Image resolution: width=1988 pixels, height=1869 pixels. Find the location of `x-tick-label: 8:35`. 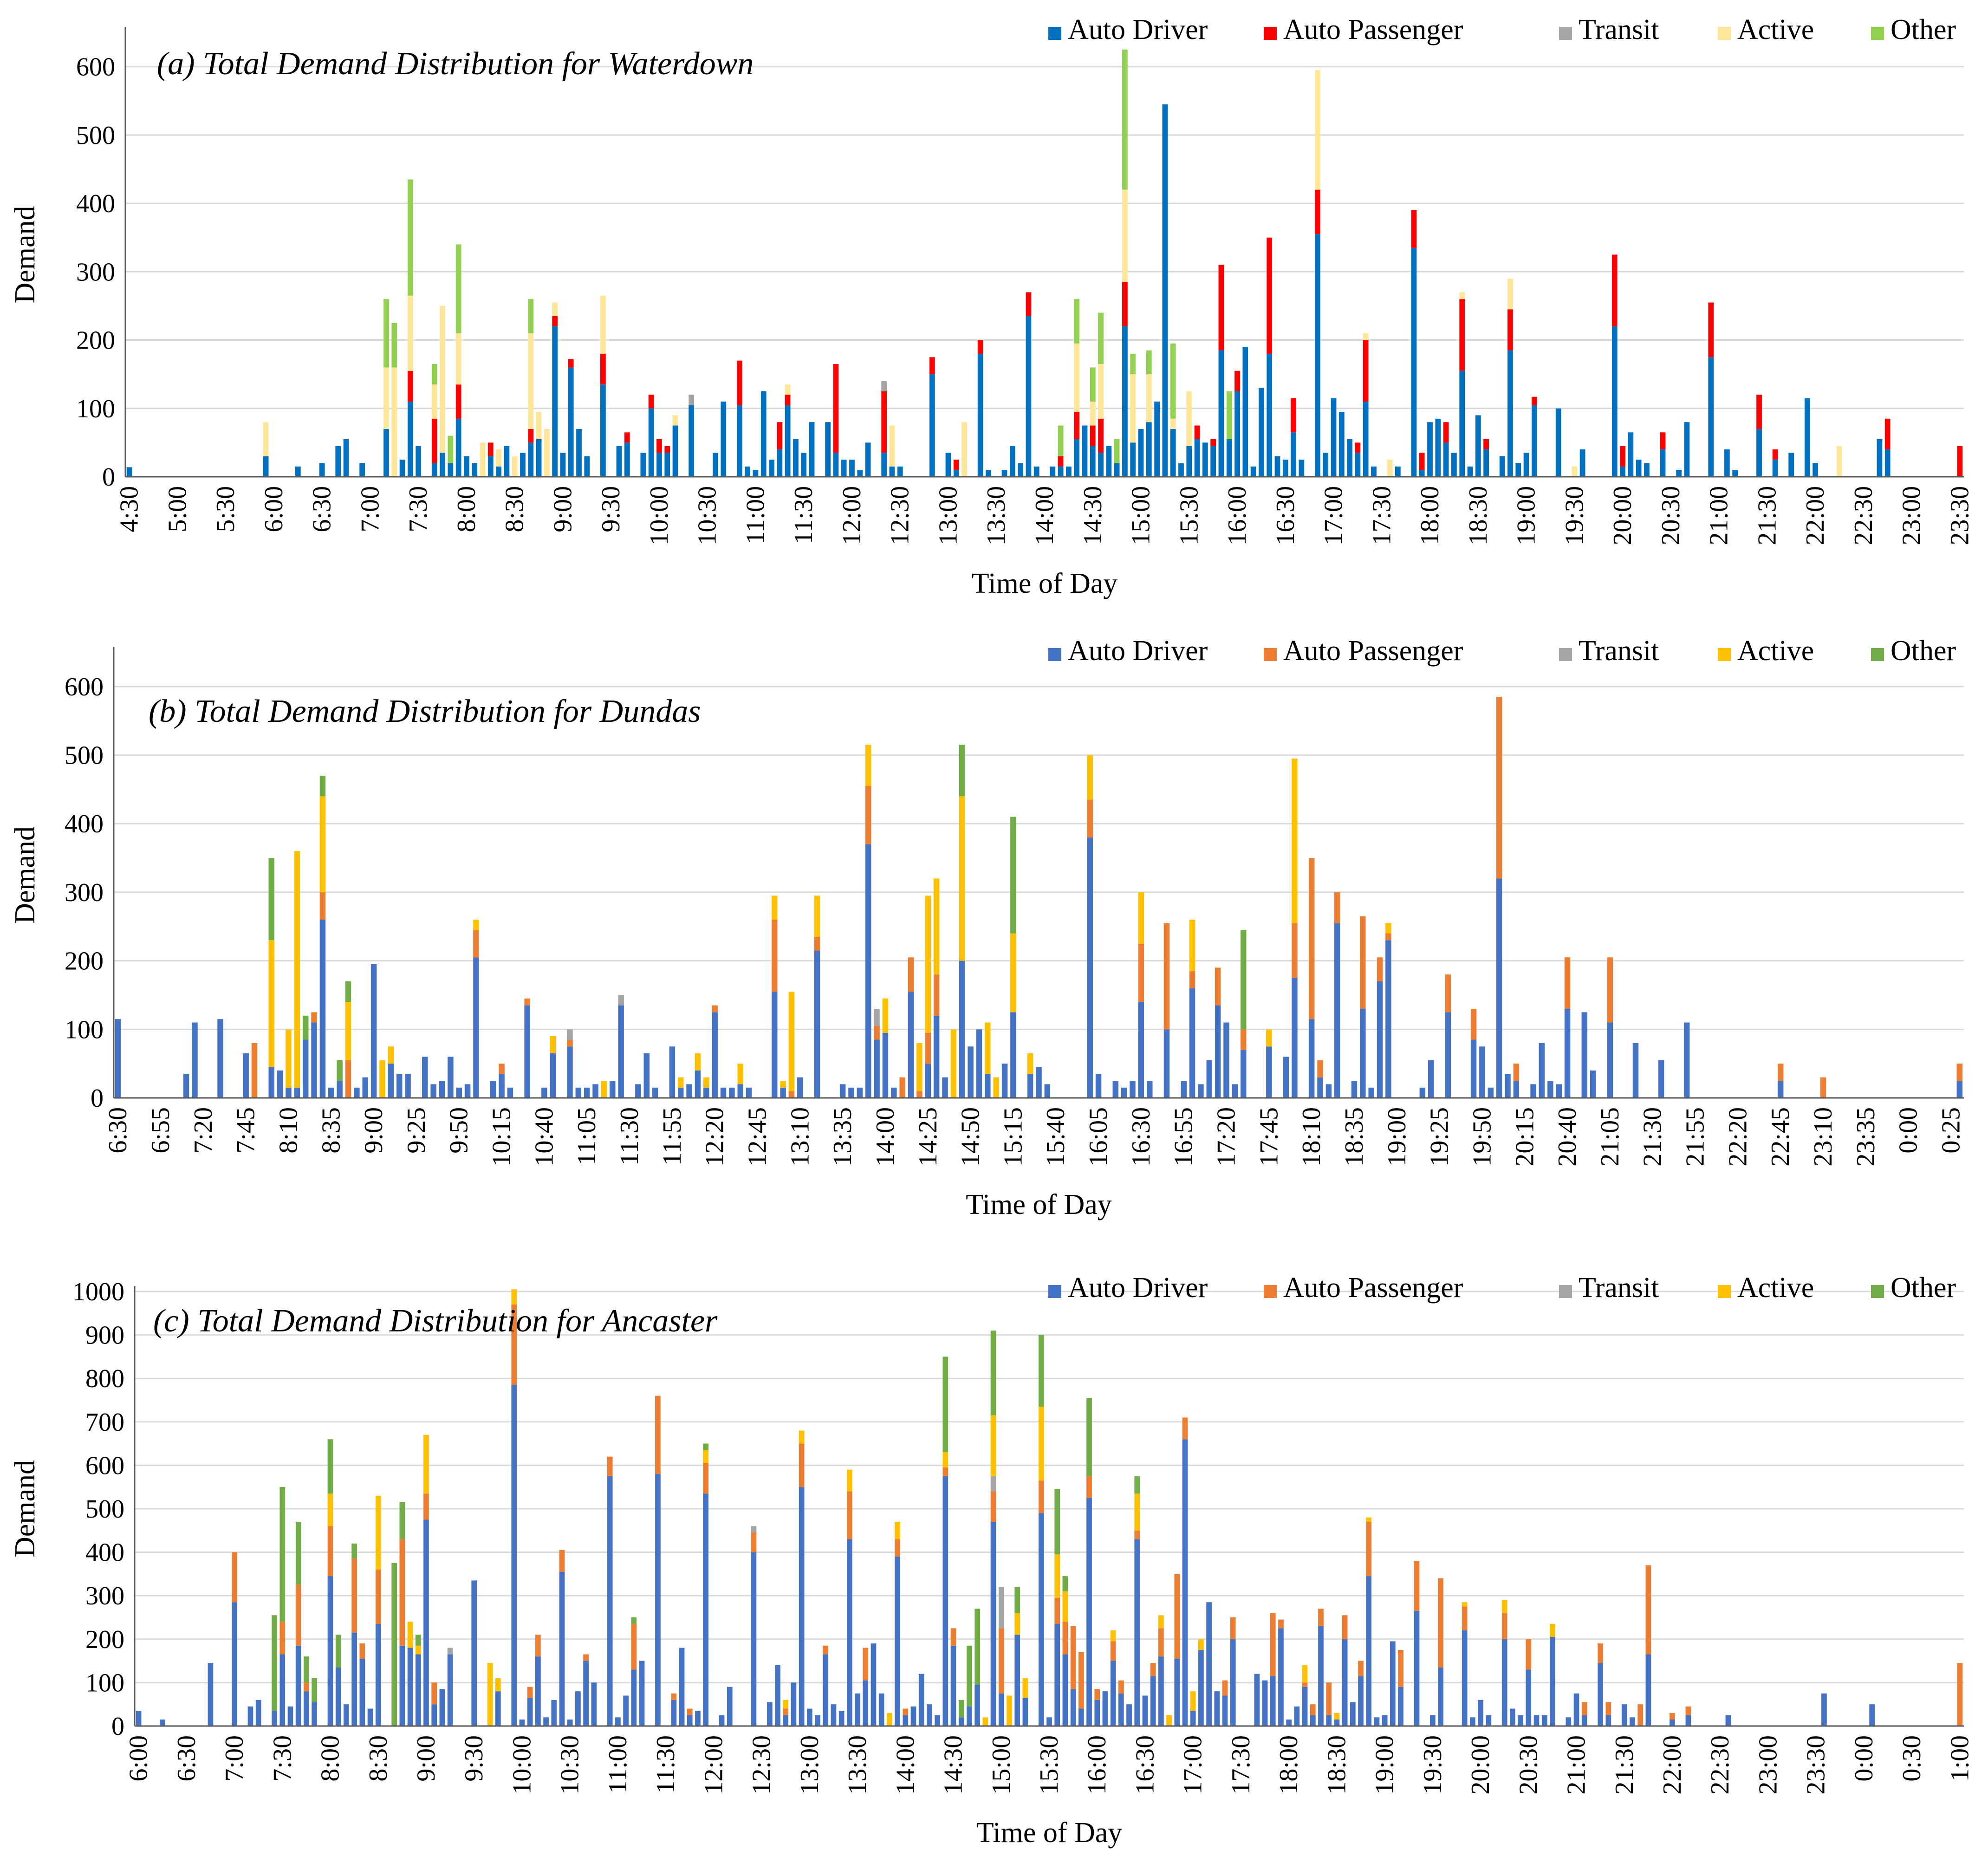

x-tick-label: 8:35 is located at coordinates (331, 1130).